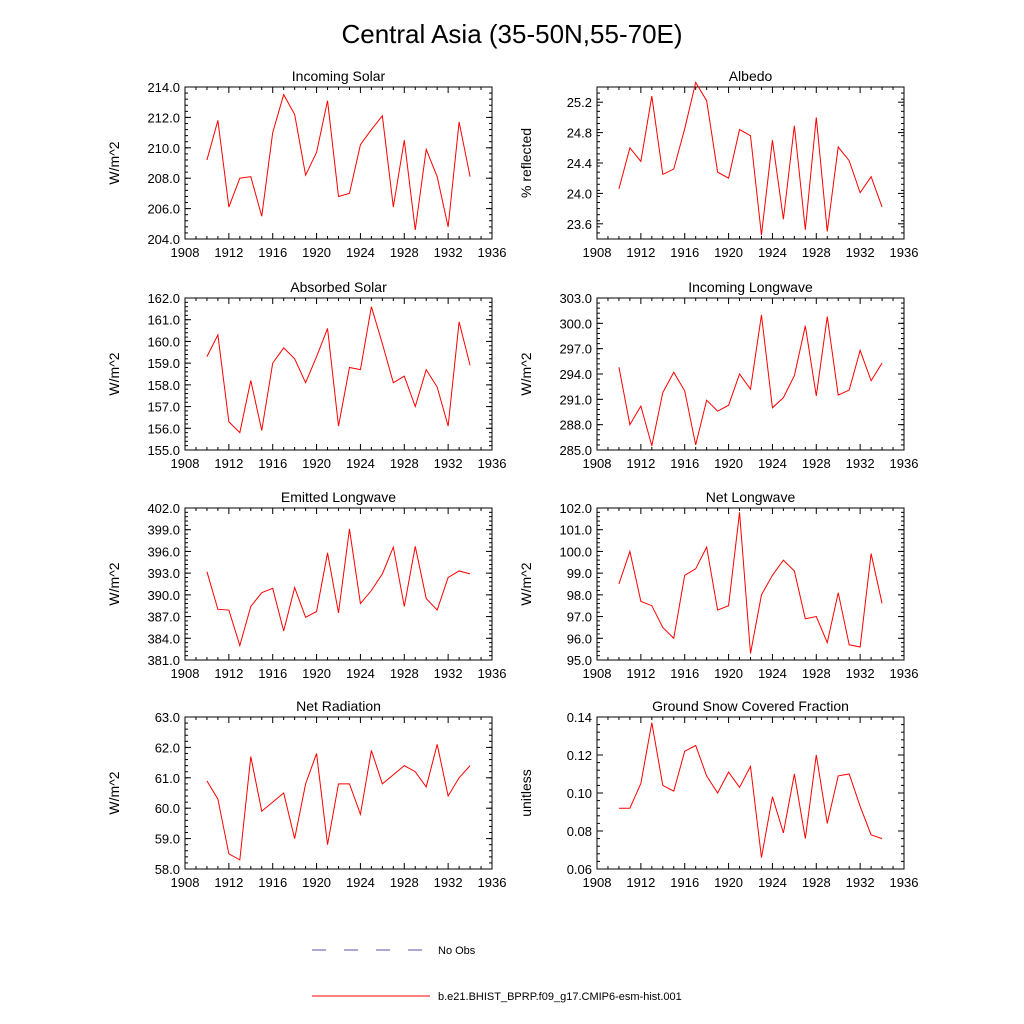 This screenshot has width=1024, height=1024. What do you see at coordinates (751, 76) in the screenshot?
I see `panel-title: Albedo` at bounding box center [751, 76].